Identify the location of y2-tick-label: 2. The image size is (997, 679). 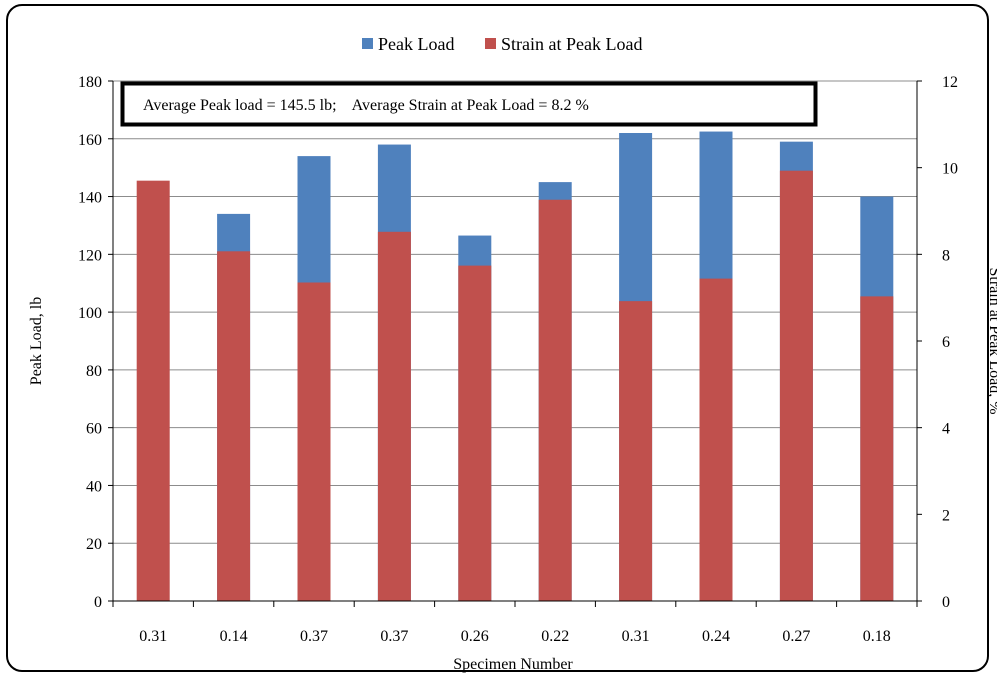
(946, 515).